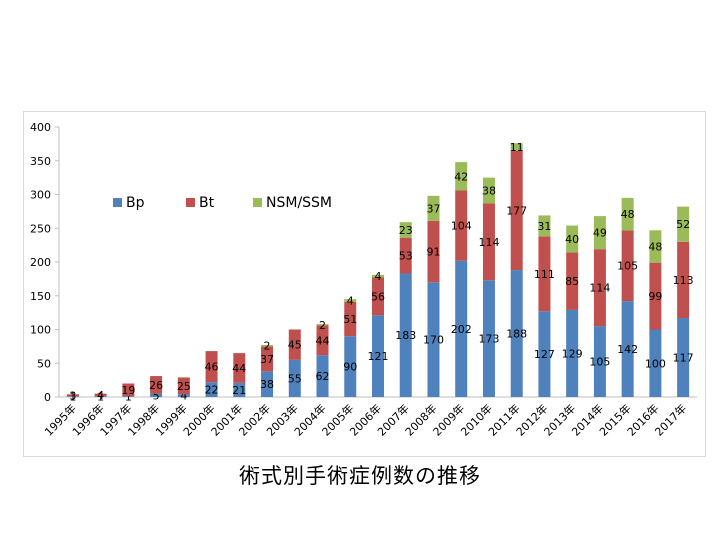 Image resolution: width=720 pixels, height=540 pixels. I want to click on data-label: 113, so click(683, 280).